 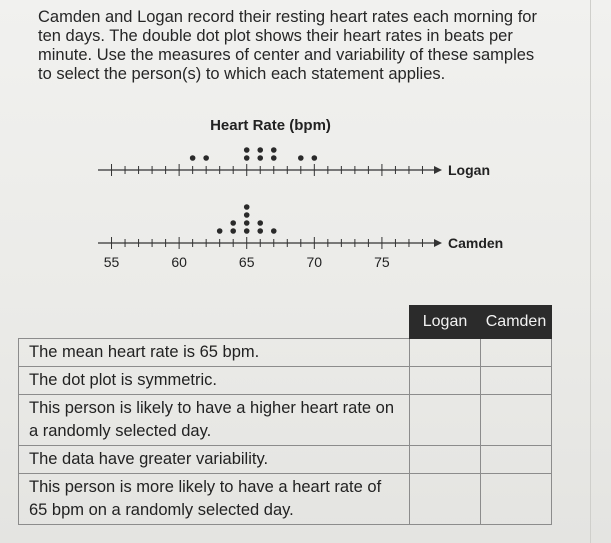 I want to click on statement-text: The data have greater variability., so click(x=214, y=459).